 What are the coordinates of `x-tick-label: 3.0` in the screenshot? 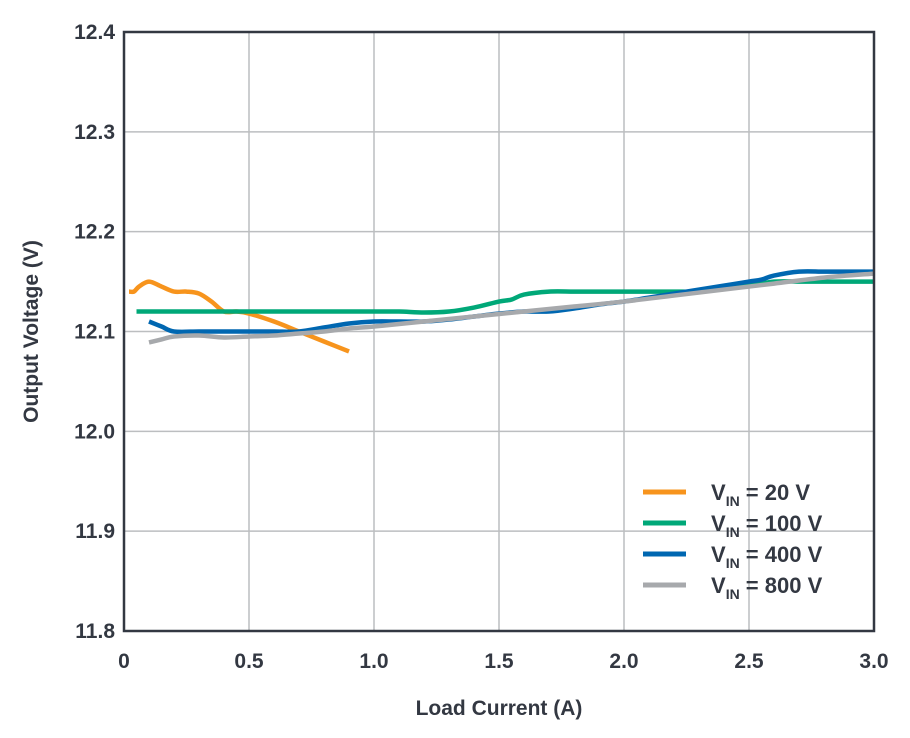 It's located at (873, 661).